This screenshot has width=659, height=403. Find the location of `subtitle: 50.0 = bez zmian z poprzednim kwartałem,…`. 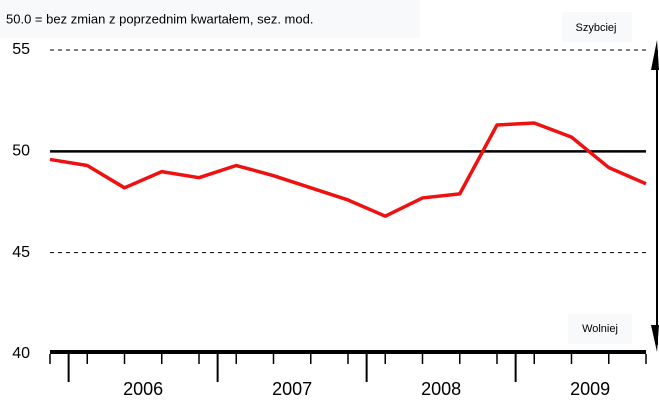

subtitle: 50.0 = bez zmian z poprzednim kwartałem,… is located at coordinates (159, 18).